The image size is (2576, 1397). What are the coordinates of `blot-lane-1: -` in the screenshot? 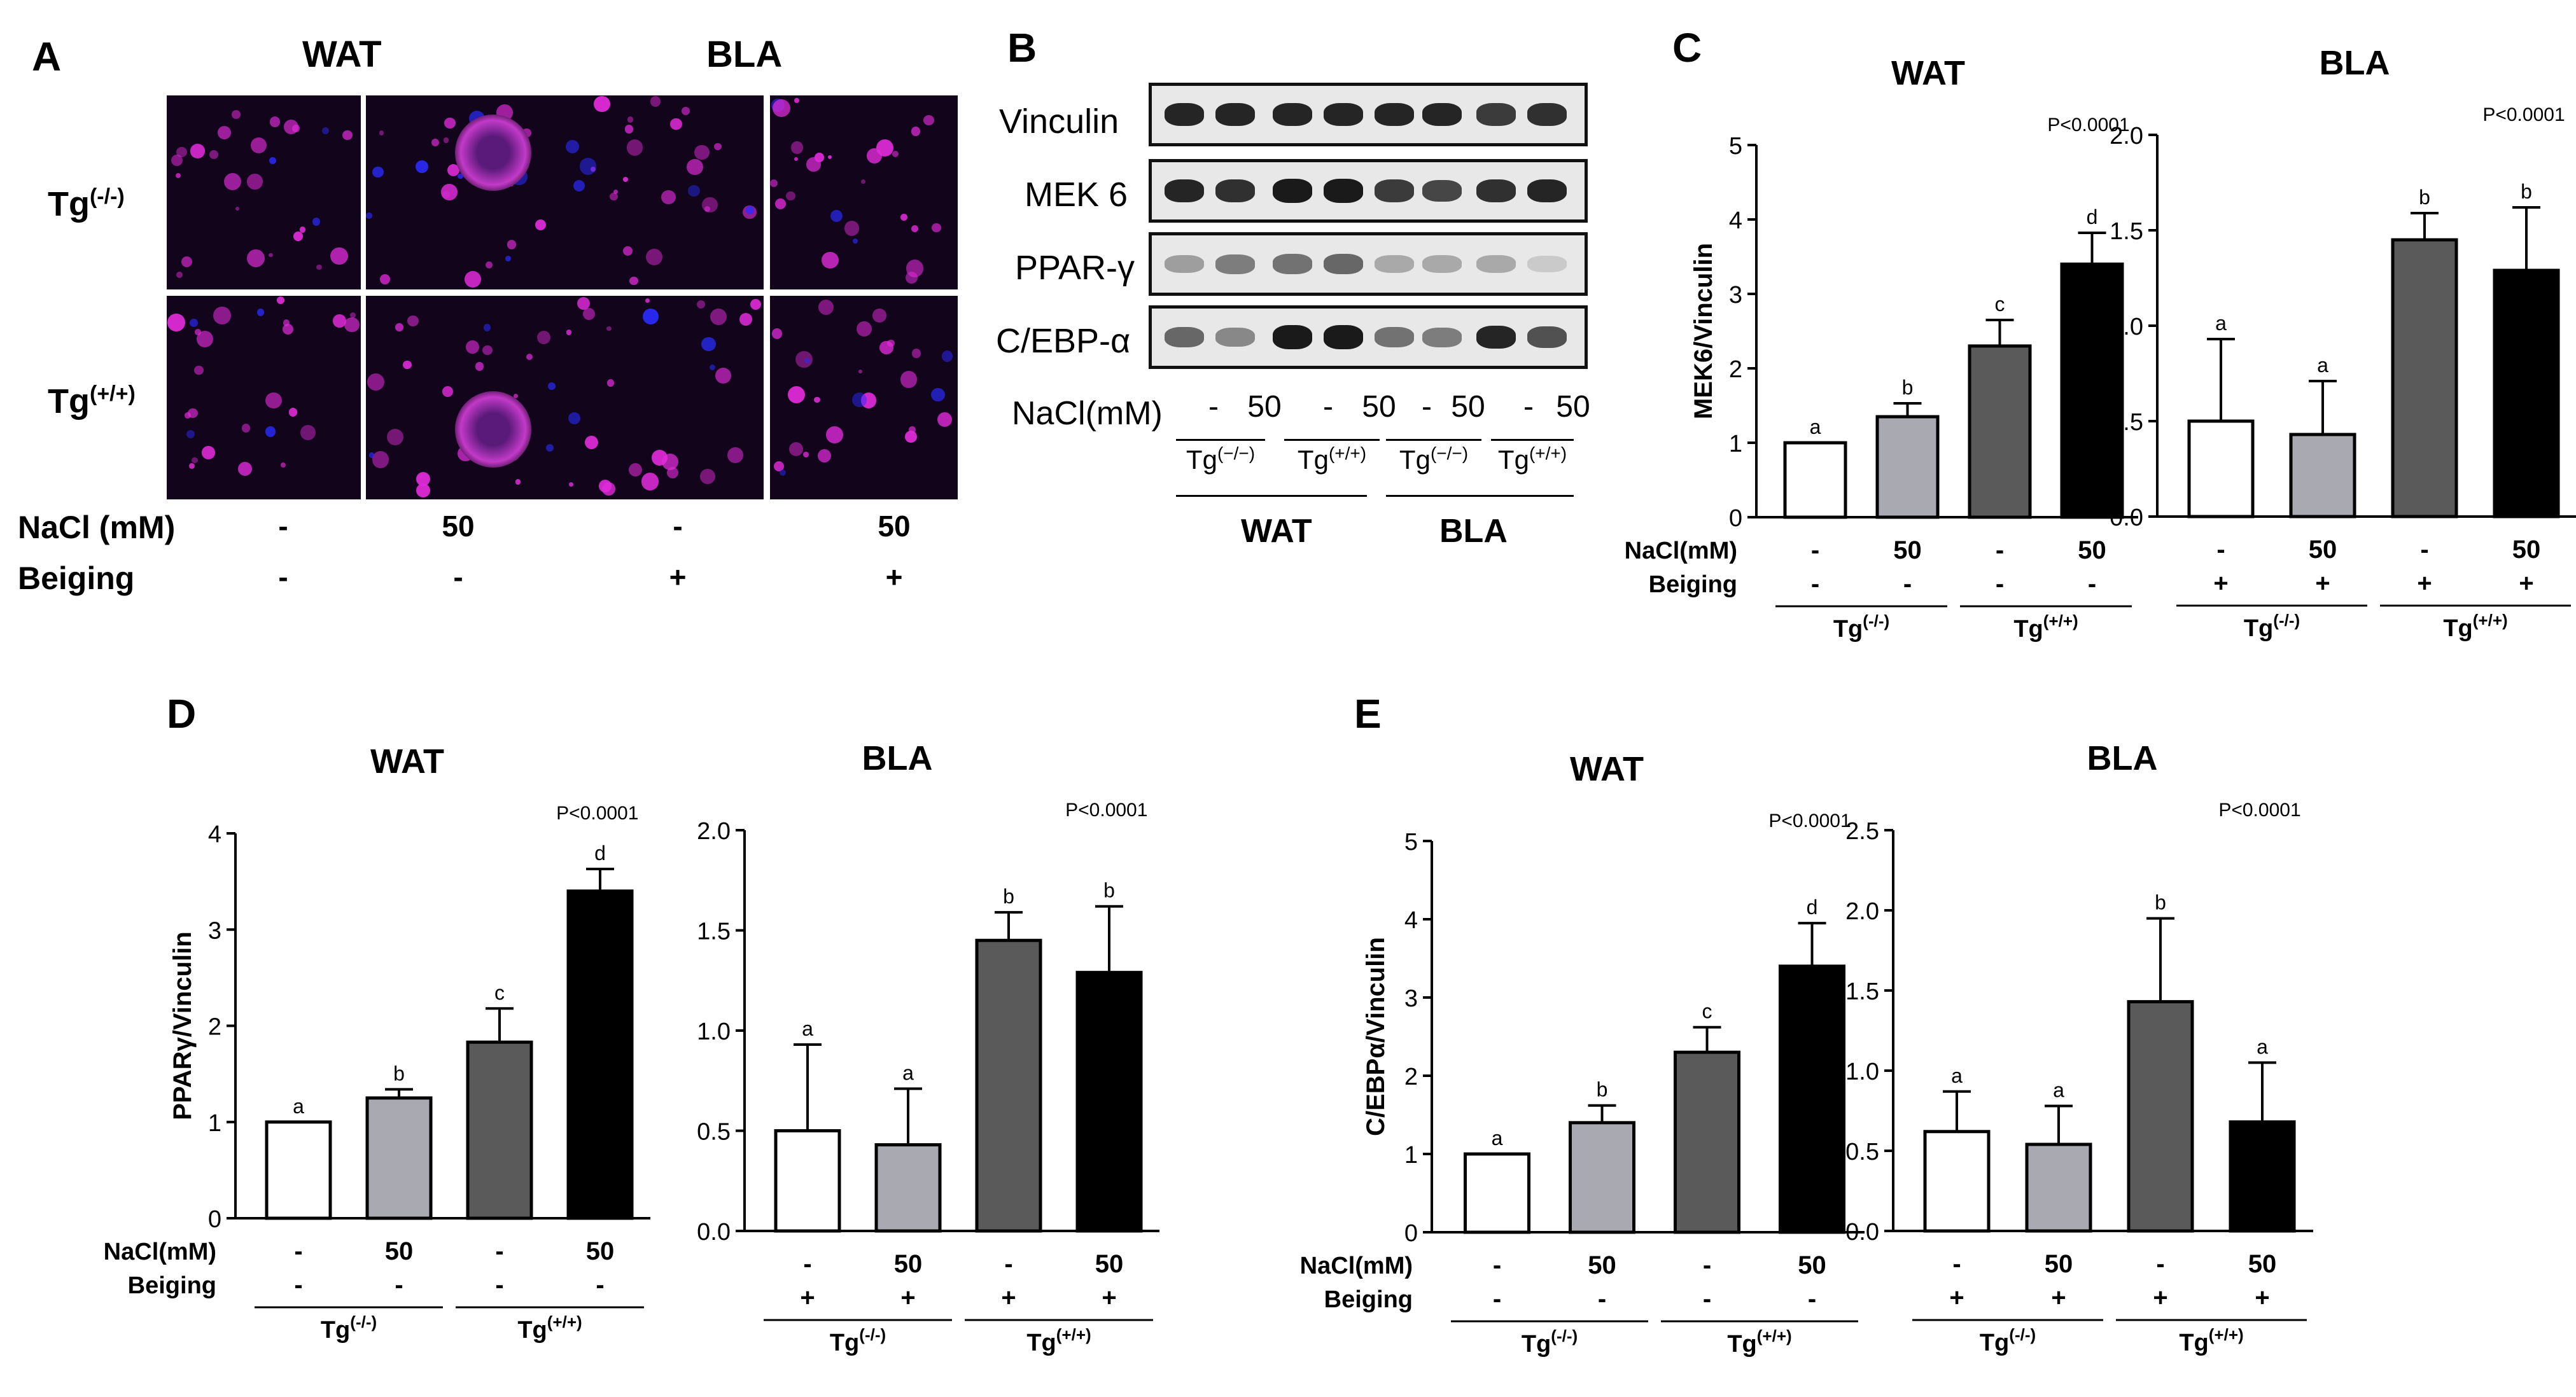 It's located at (1213, 407).